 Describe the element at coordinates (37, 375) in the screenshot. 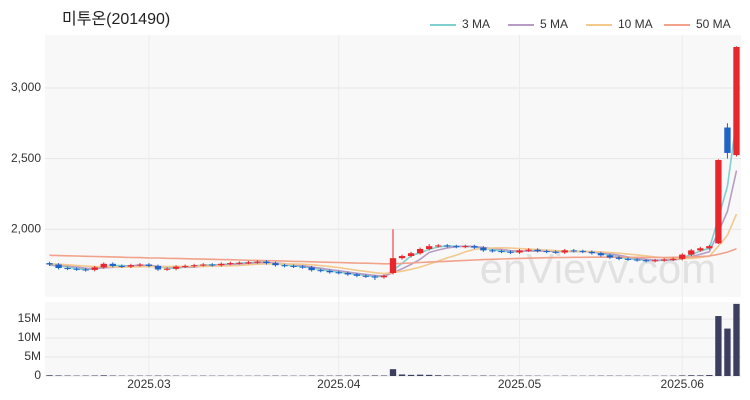

I see `y-tick-label: 0` at that location.